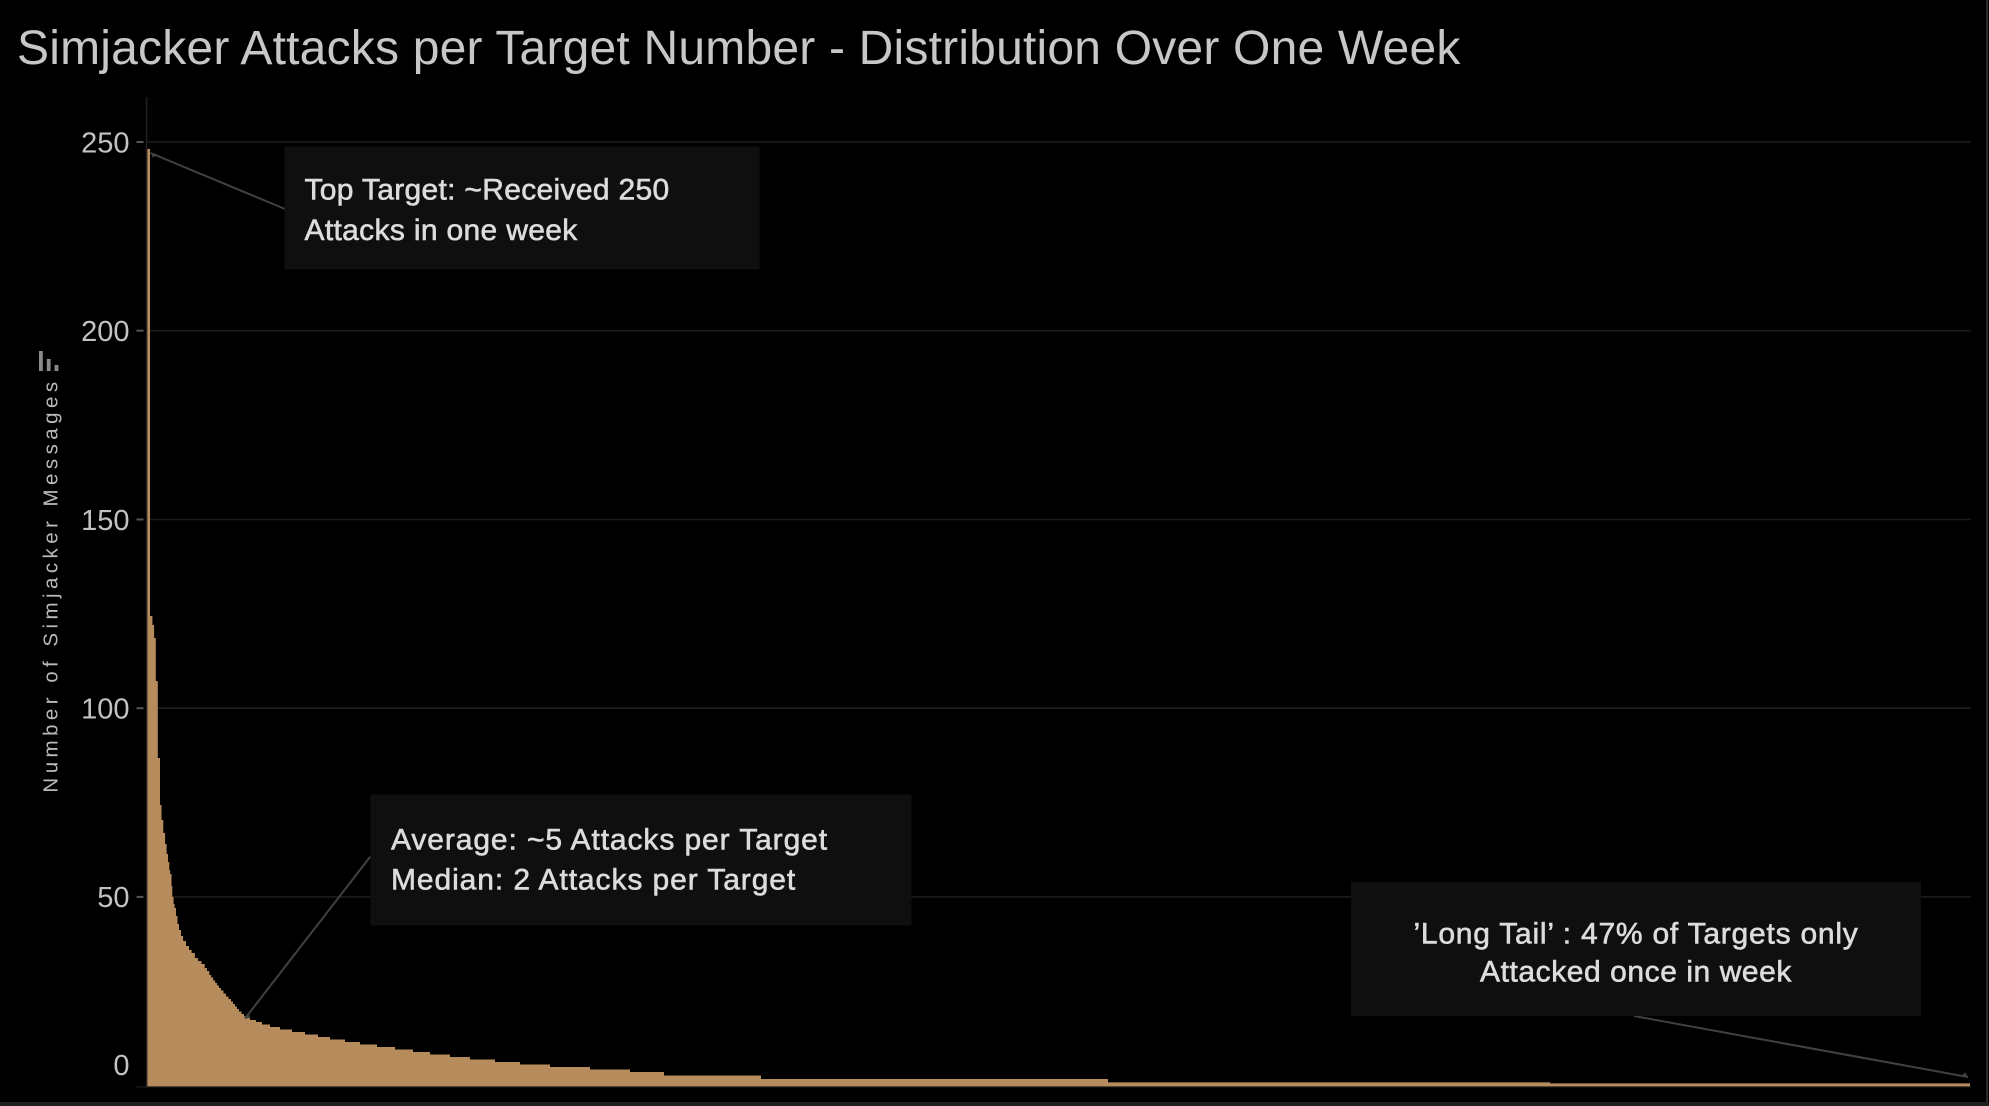 Image resolution: width=1989 pixels, height=1106 pixels. What do you see at coordinates (105, 332) in the screenshot?
I see `svg-text: 200` at bounding box center [105, 332].